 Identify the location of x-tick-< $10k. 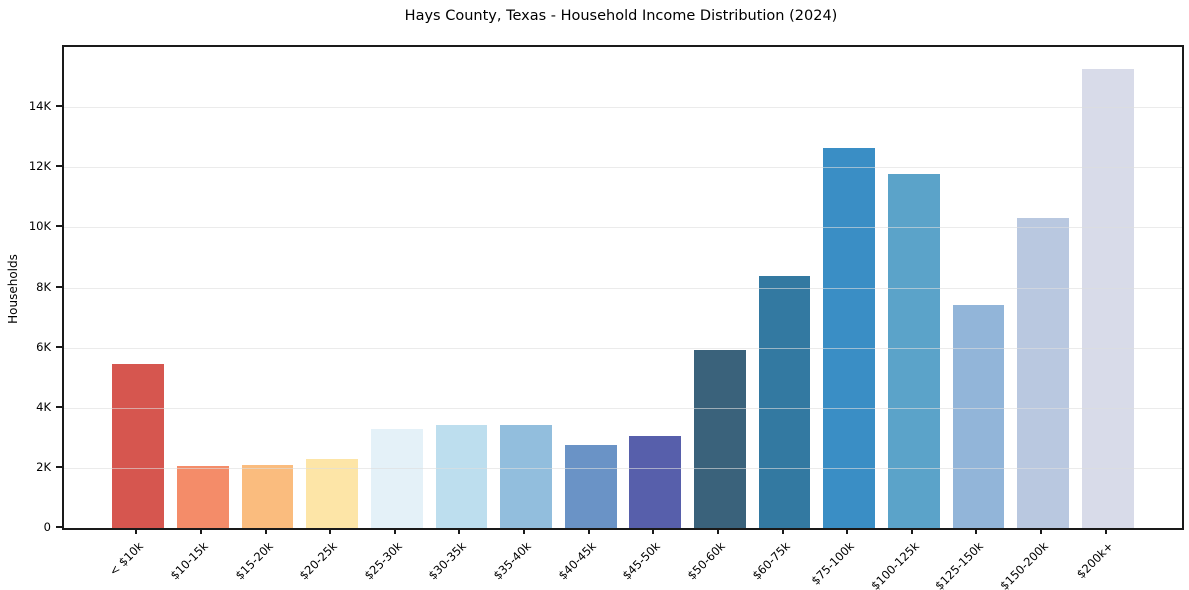
(136, 531).